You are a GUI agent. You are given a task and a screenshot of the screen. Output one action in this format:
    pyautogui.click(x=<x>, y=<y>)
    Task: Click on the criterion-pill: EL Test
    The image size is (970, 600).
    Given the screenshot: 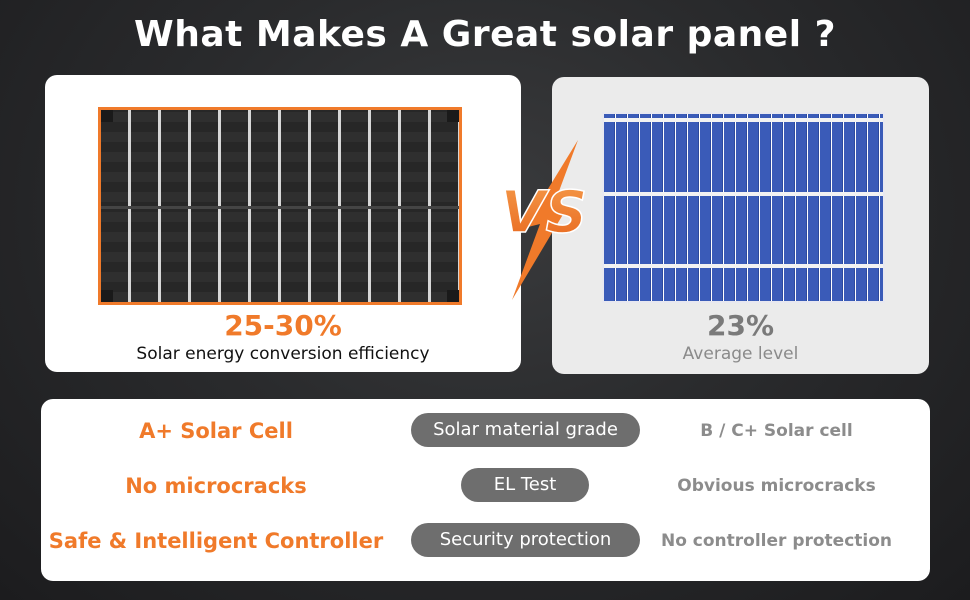 What is the action you would take?
    pyautogui.click(x=525, y=485)
    